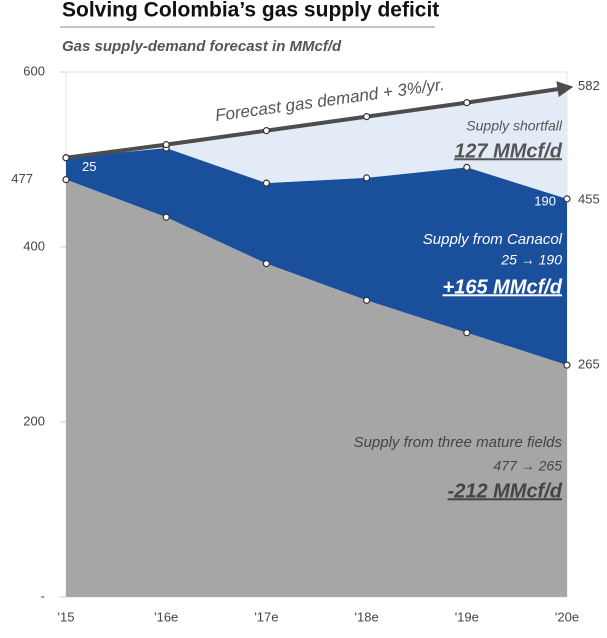  Describe the element at coordinates (166, 616) in the screenshot. I see `x-tick-label: '16e` at that location.